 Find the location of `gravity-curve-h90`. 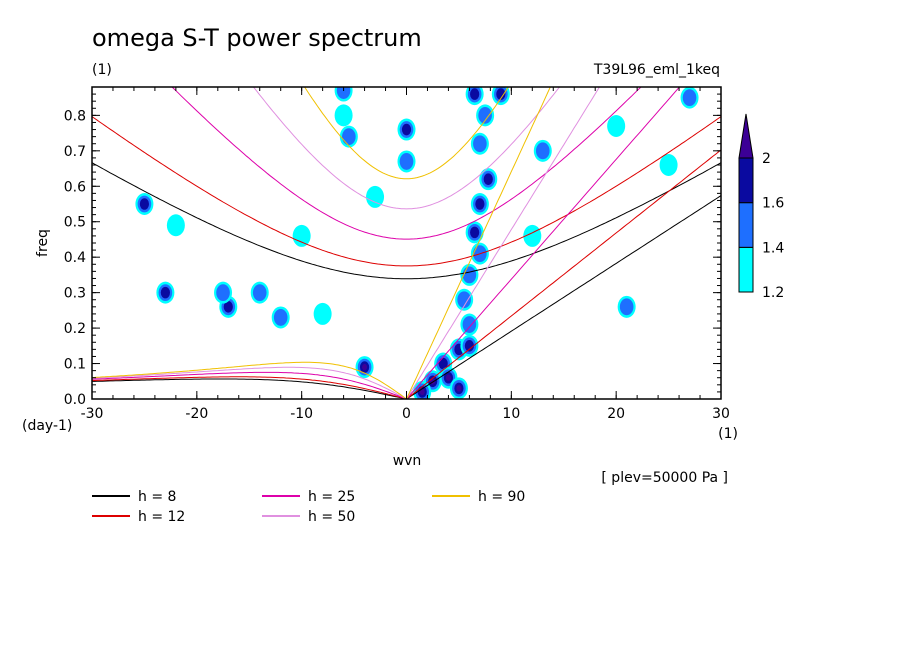

gravity-curve-h90 is located at coordinates (406, 133).